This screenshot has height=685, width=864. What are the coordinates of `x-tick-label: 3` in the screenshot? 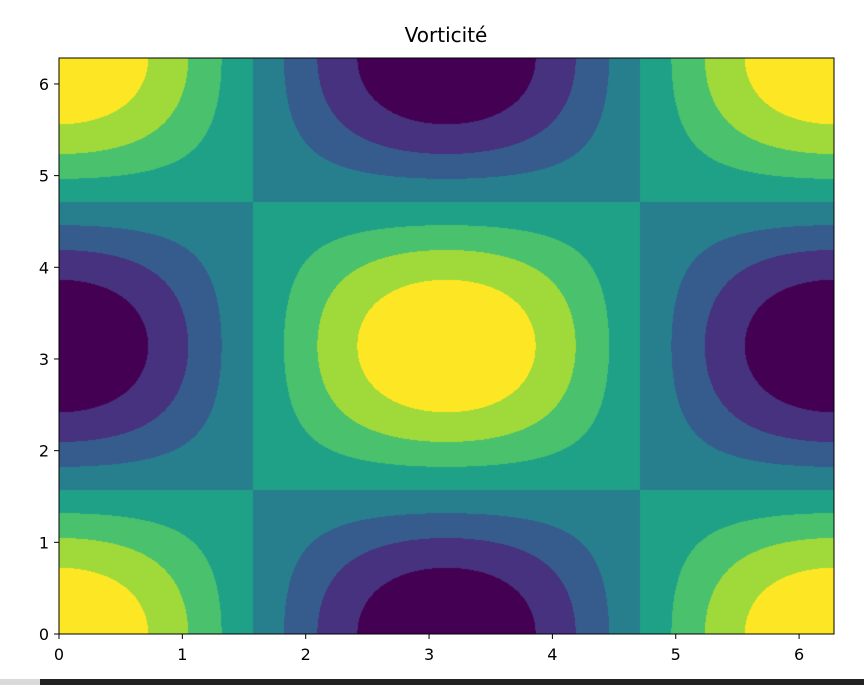 It's located at (429, 654).